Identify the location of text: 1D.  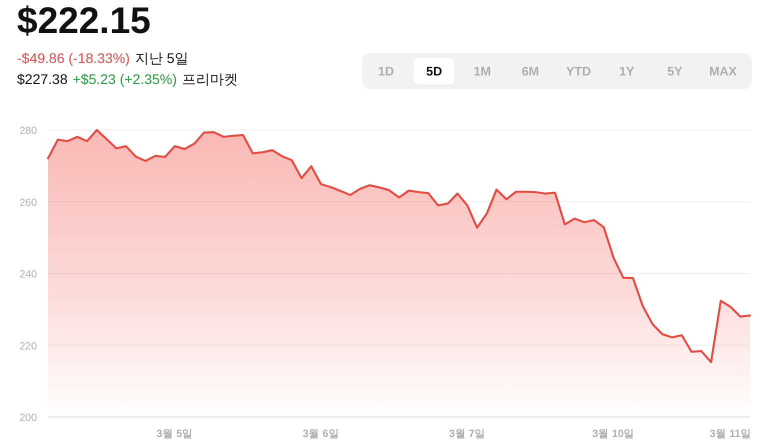
(386, 71).